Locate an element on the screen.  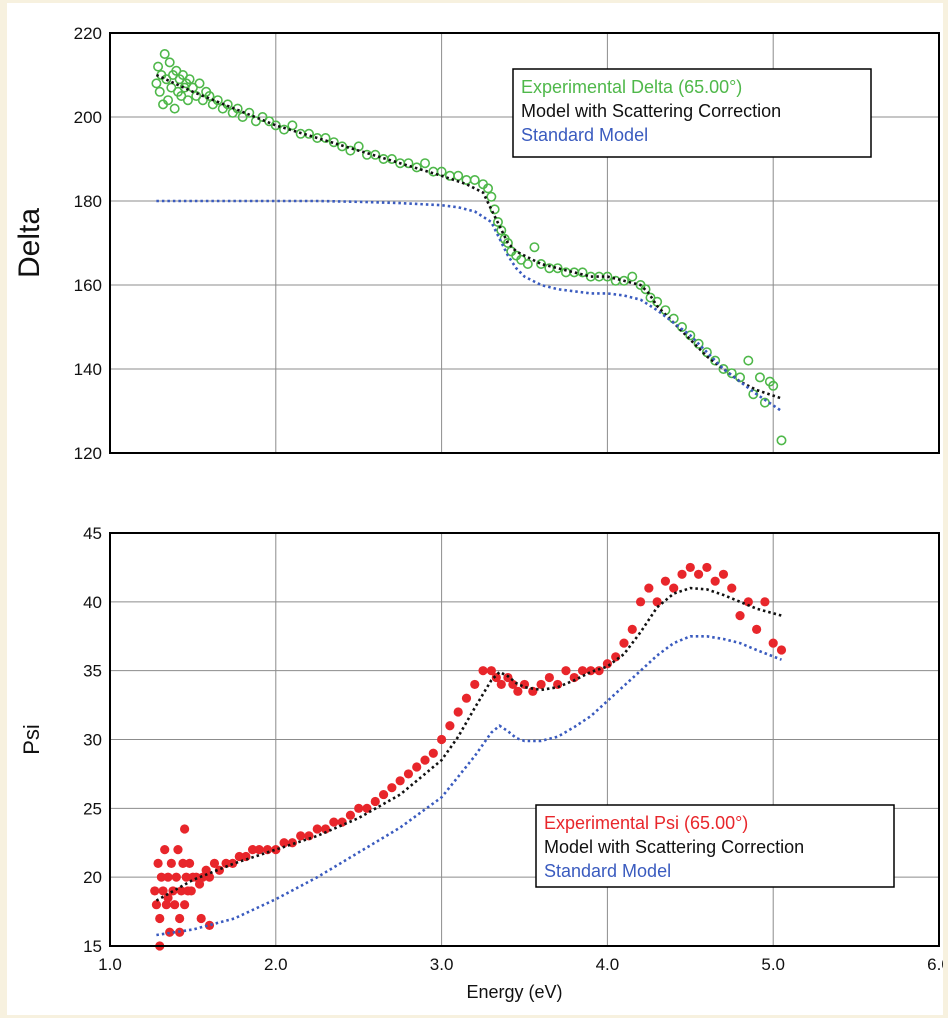
x-tick-label: 3.0 is located at coordinates (442, 964).